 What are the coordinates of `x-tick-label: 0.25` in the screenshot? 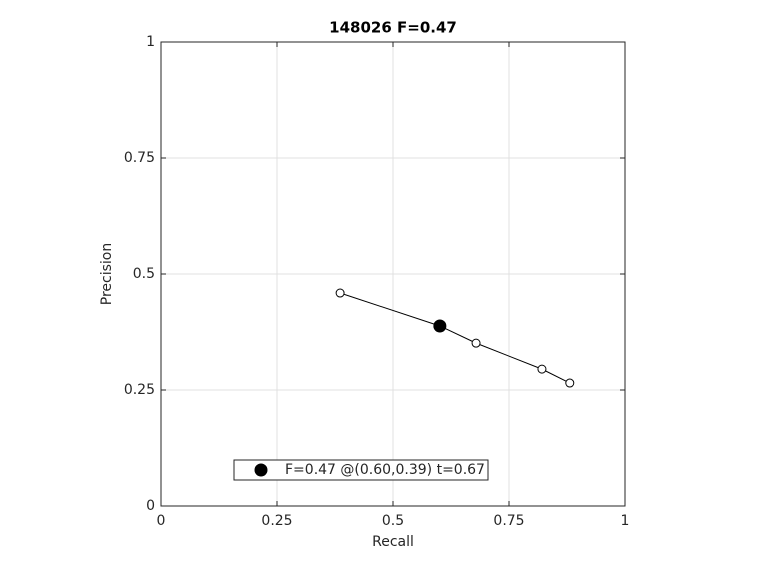 It's located at (276, 521).